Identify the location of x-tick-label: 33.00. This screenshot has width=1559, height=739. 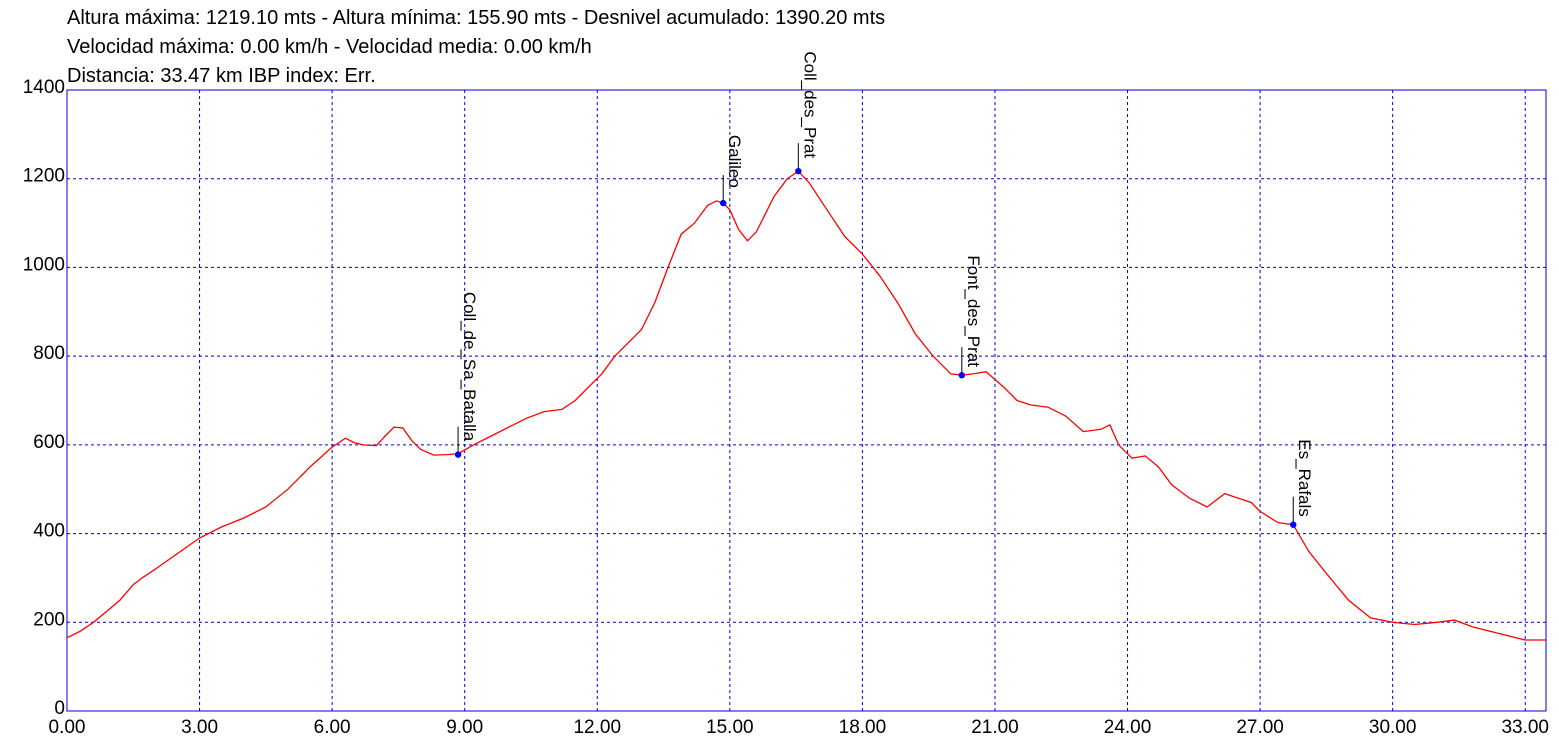
(1525, 727).